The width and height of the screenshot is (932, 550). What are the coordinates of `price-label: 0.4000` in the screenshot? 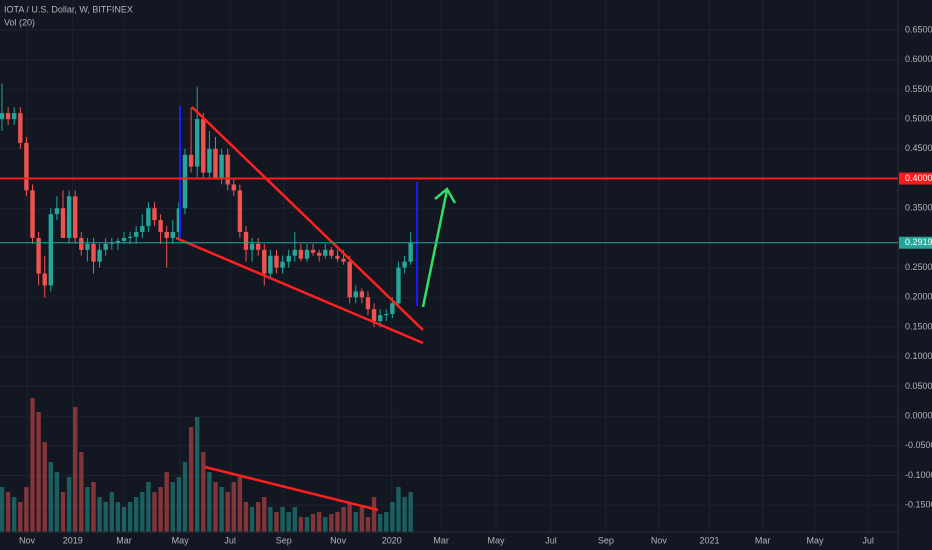 It's located at (918, 178).